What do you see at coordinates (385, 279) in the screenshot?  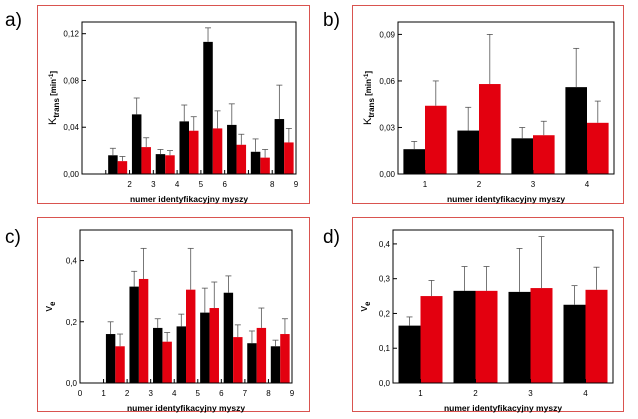 I see `y-tick-label: 0,3` at bounding box center [385, 279].